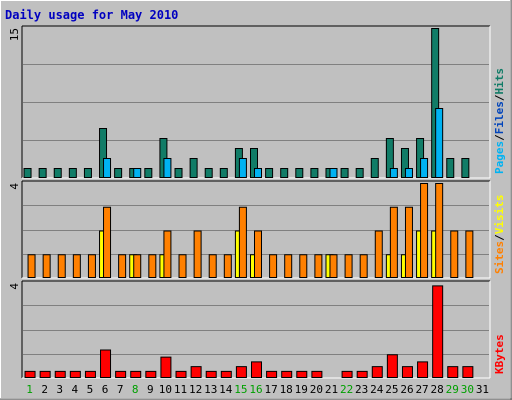  I want to click on day-label-15: 15, so click(240, 389).